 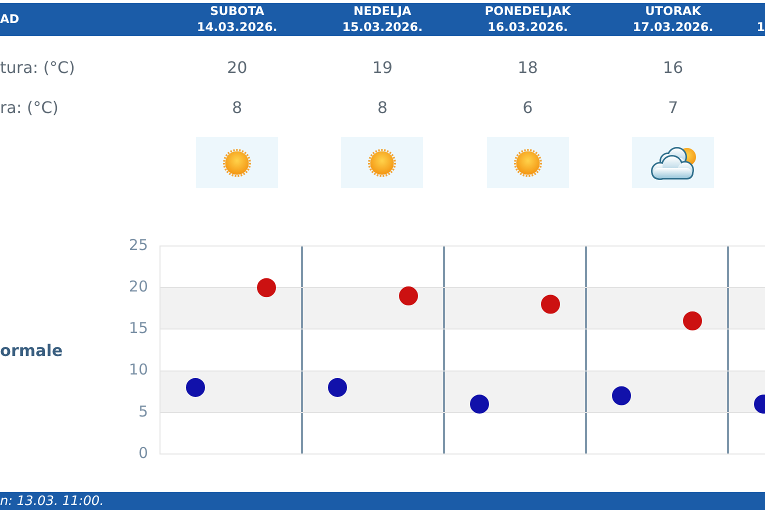 I want to click on data-label: 6, so click(x=528, y=108).